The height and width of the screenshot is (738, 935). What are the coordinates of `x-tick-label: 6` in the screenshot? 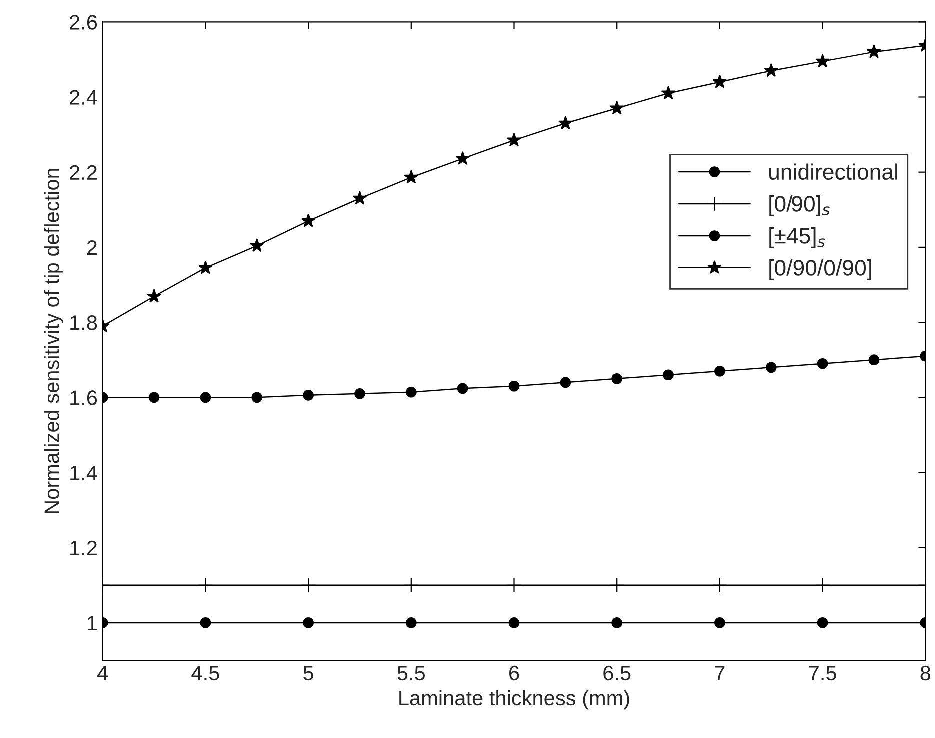 It's located at (515, 673).